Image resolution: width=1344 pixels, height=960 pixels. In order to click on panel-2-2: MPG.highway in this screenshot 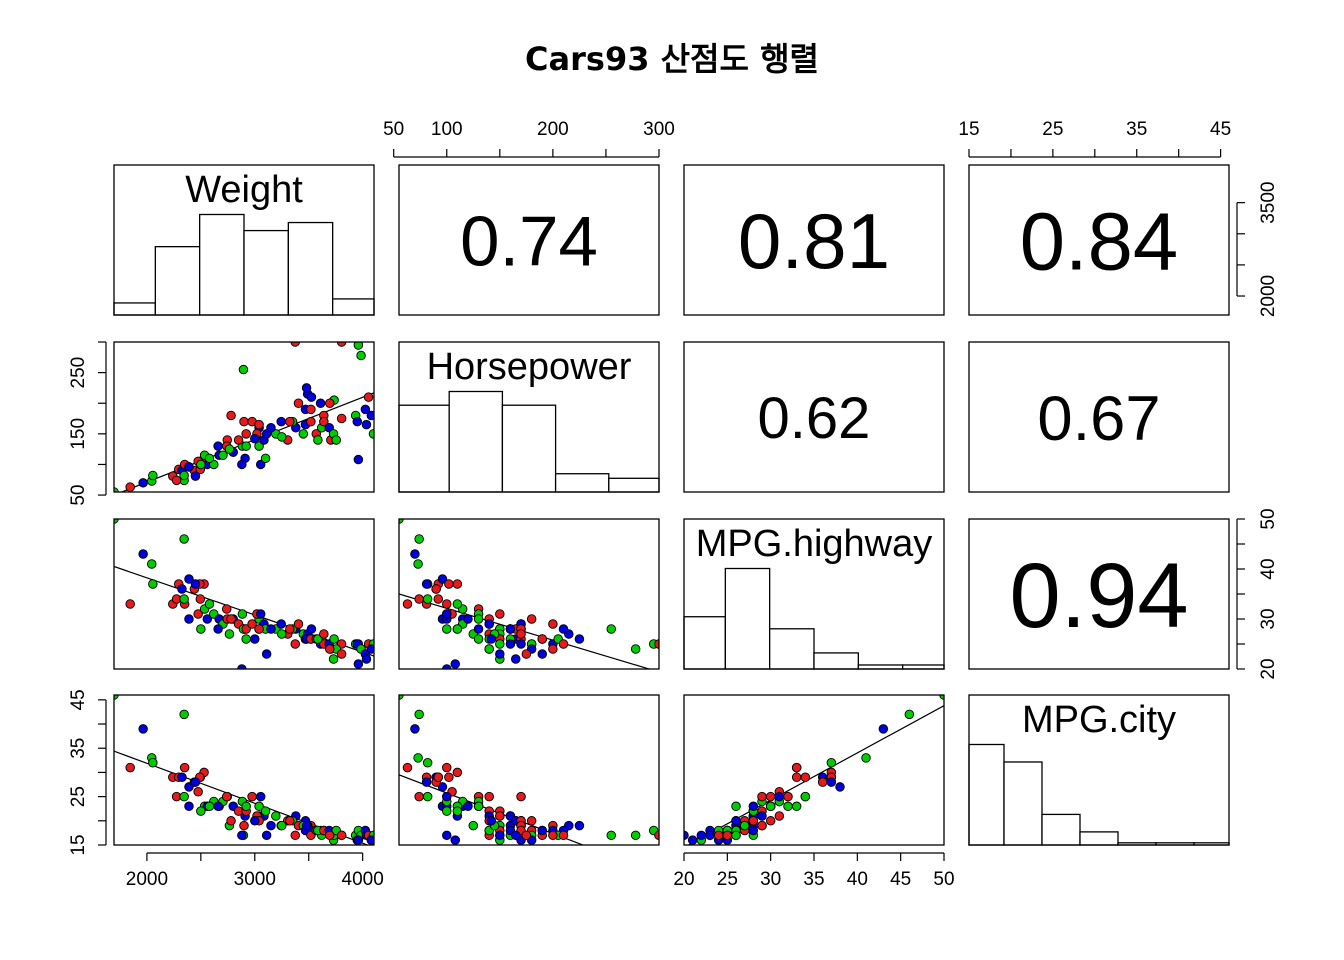, I will do `click(814, 594)`.